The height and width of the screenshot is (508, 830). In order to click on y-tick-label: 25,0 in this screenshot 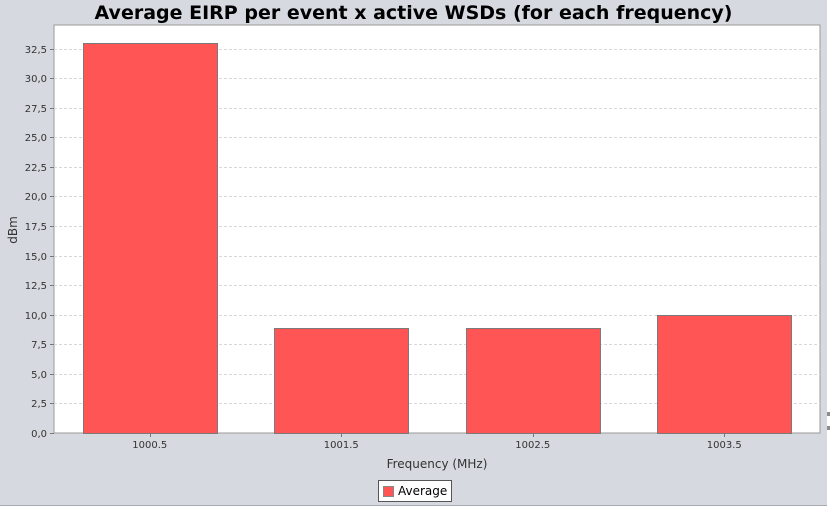, I will do `click(36, 138)`.